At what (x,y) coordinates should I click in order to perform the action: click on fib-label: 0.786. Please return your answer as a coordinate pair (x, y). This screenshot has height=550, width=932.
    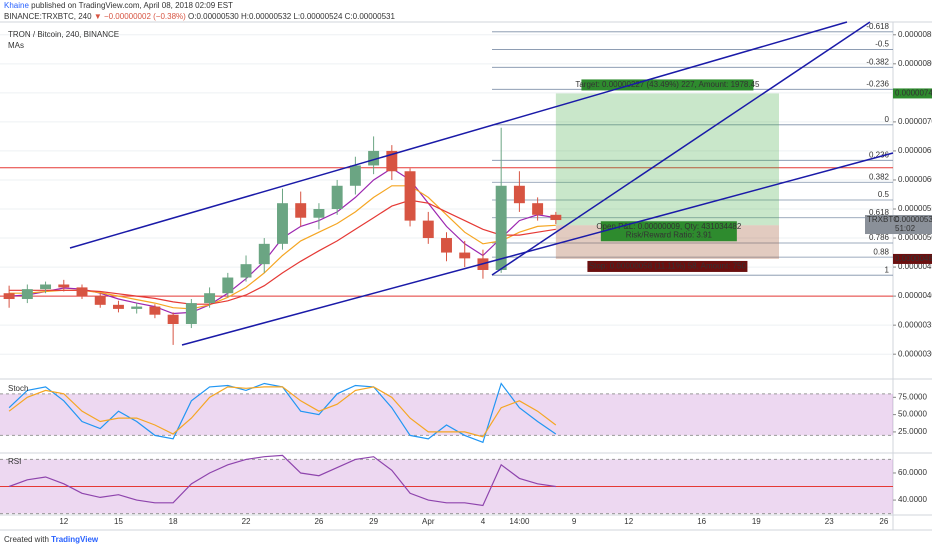
    Looking at the image, I should click on (879, 237).